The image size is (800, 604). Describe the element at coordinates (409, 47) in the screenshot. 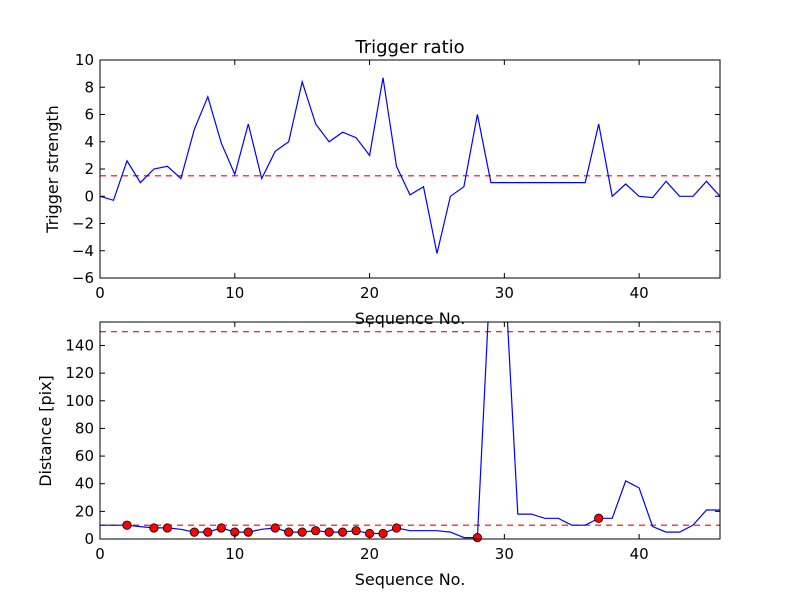

I see `chart-title: Trigger ratio` at that location.